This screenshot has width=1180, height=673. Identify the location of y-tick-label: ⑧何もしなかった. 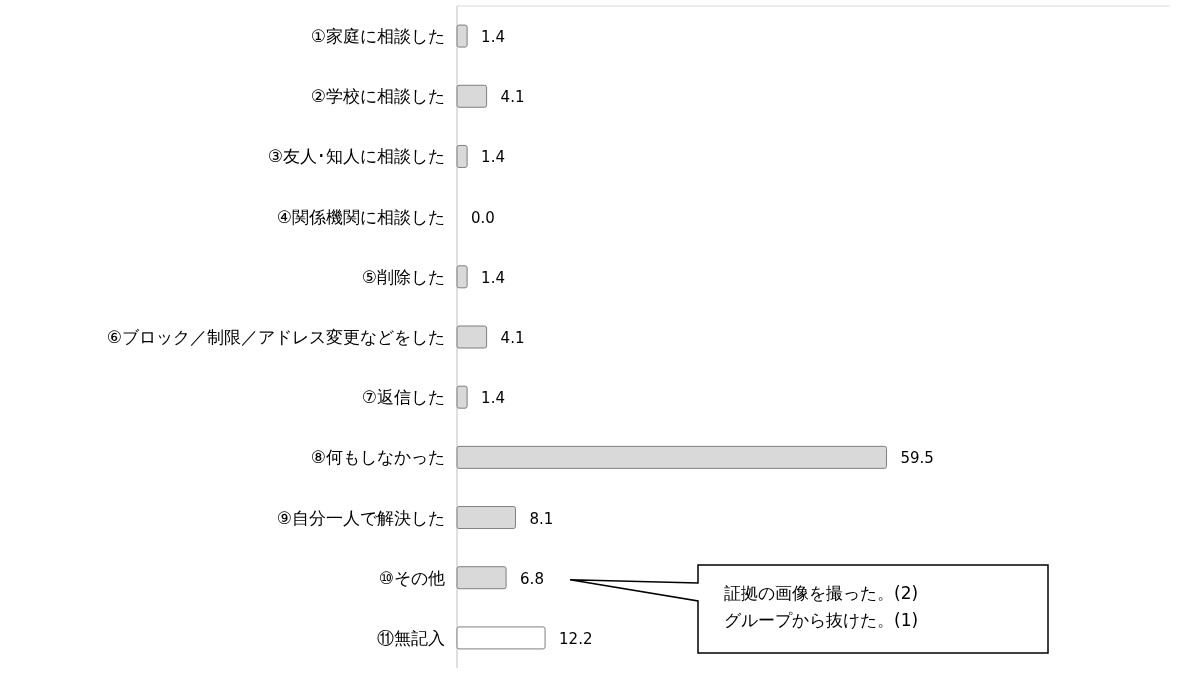
(377, 457).